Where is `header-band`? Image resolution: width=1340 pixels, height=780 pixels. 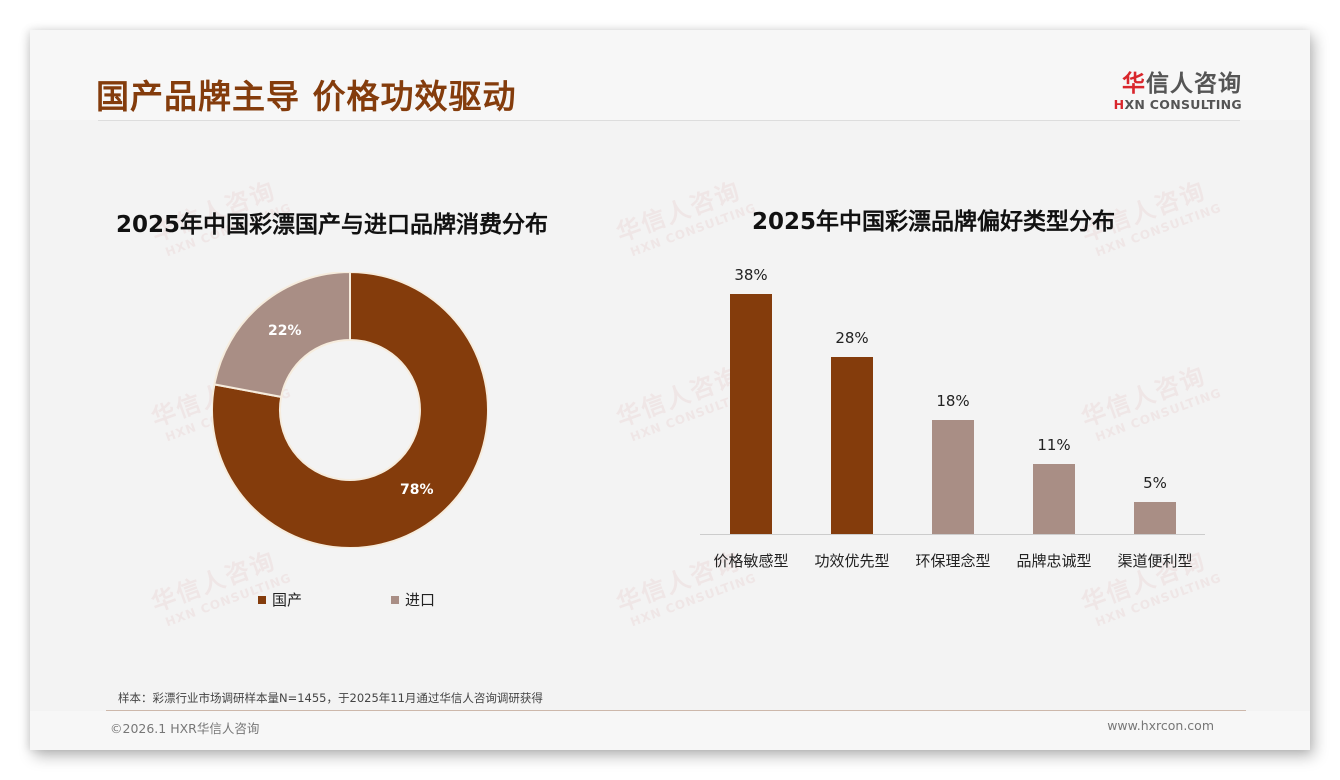
header-band is located at coordinates (670, 75).